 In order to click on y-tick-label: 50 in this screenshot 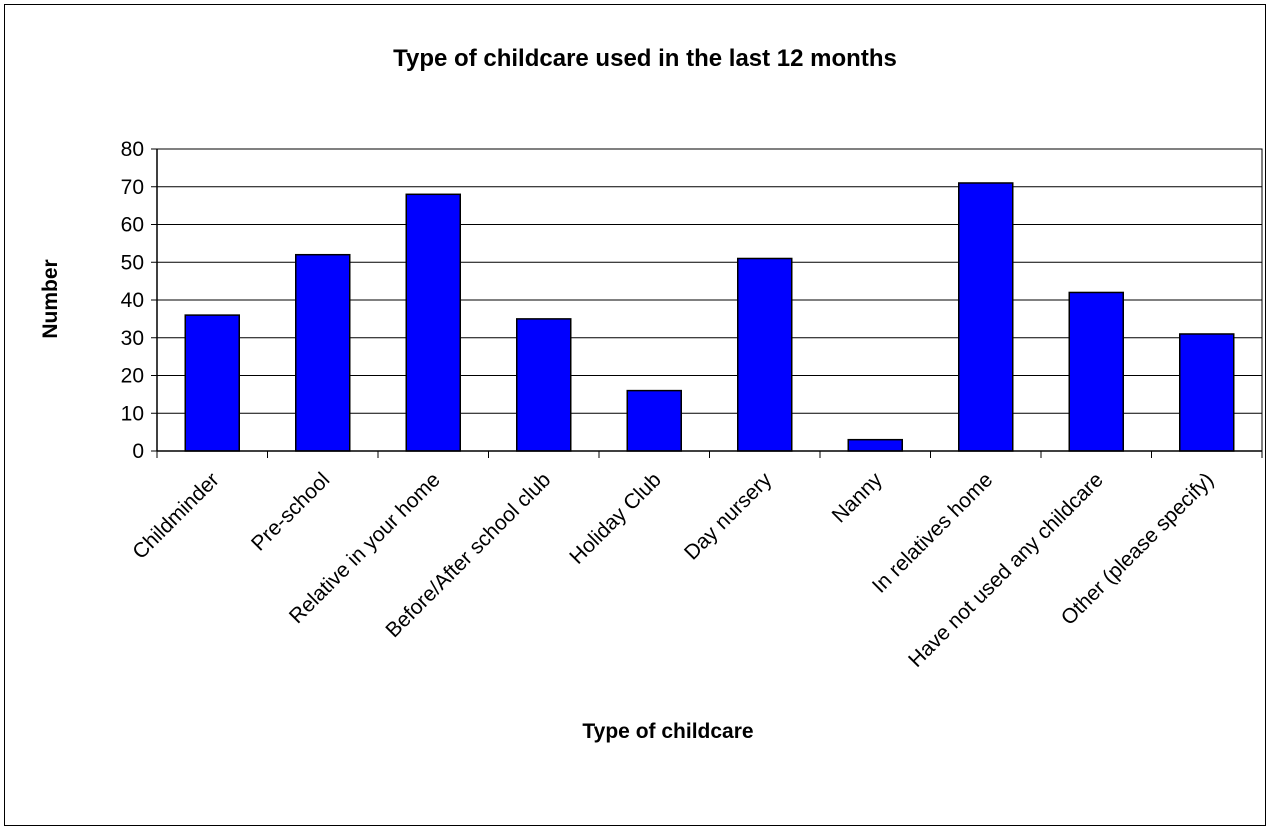, I will do `click(132, 262)`.